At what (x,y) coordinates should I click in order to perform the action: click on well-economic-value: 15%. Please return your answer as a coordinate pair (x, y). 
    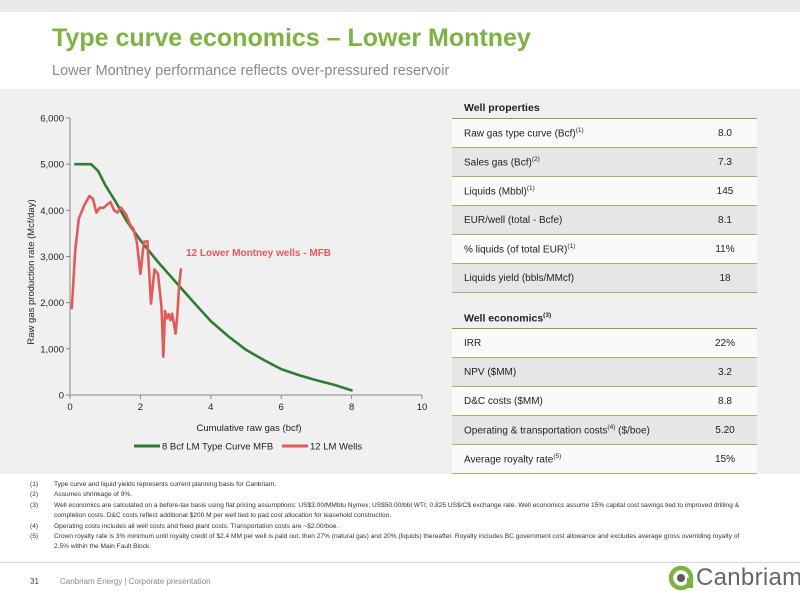
    Looking at the image, I should click on (724, 459).